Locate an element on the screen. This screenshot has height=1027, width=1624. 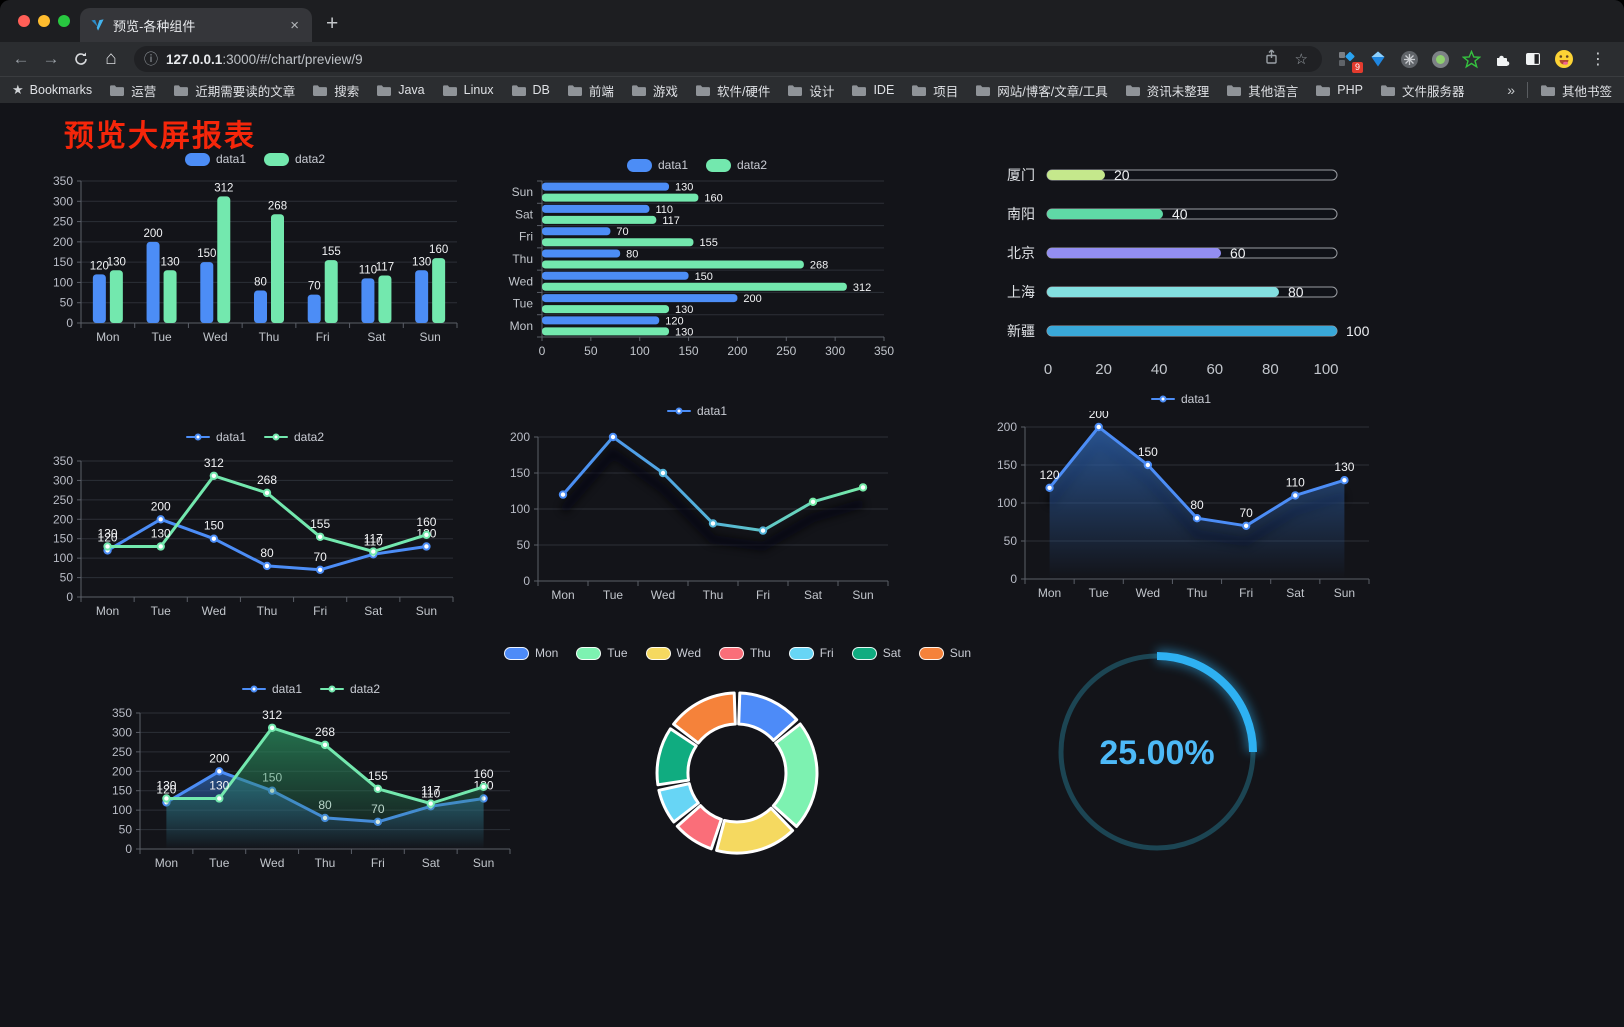
hbar-series-data2: 130 130 312 268 155 117 160 is located at coordinates (706, 266).